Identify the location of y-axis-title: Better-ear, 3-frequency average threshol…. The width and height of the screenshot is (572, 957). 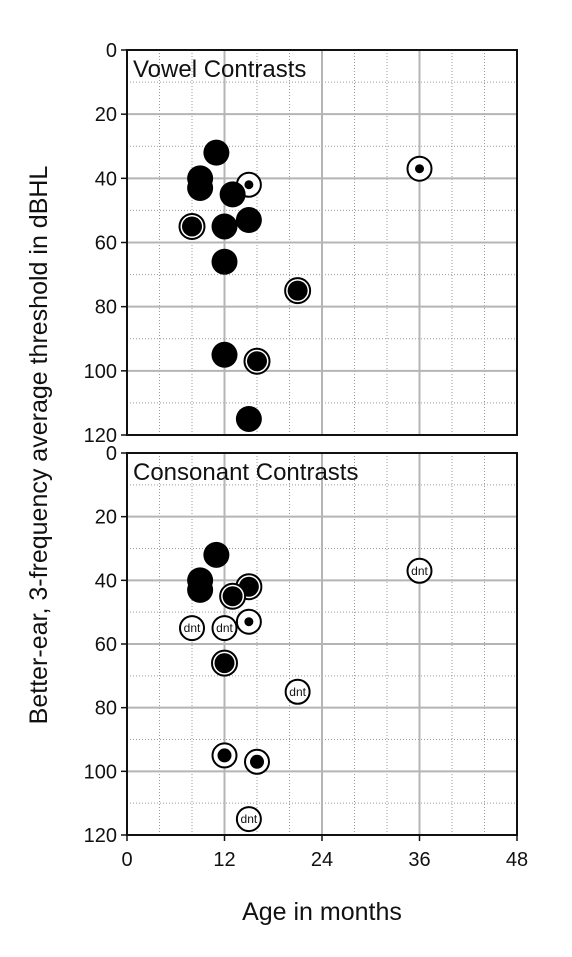
(39, 445).